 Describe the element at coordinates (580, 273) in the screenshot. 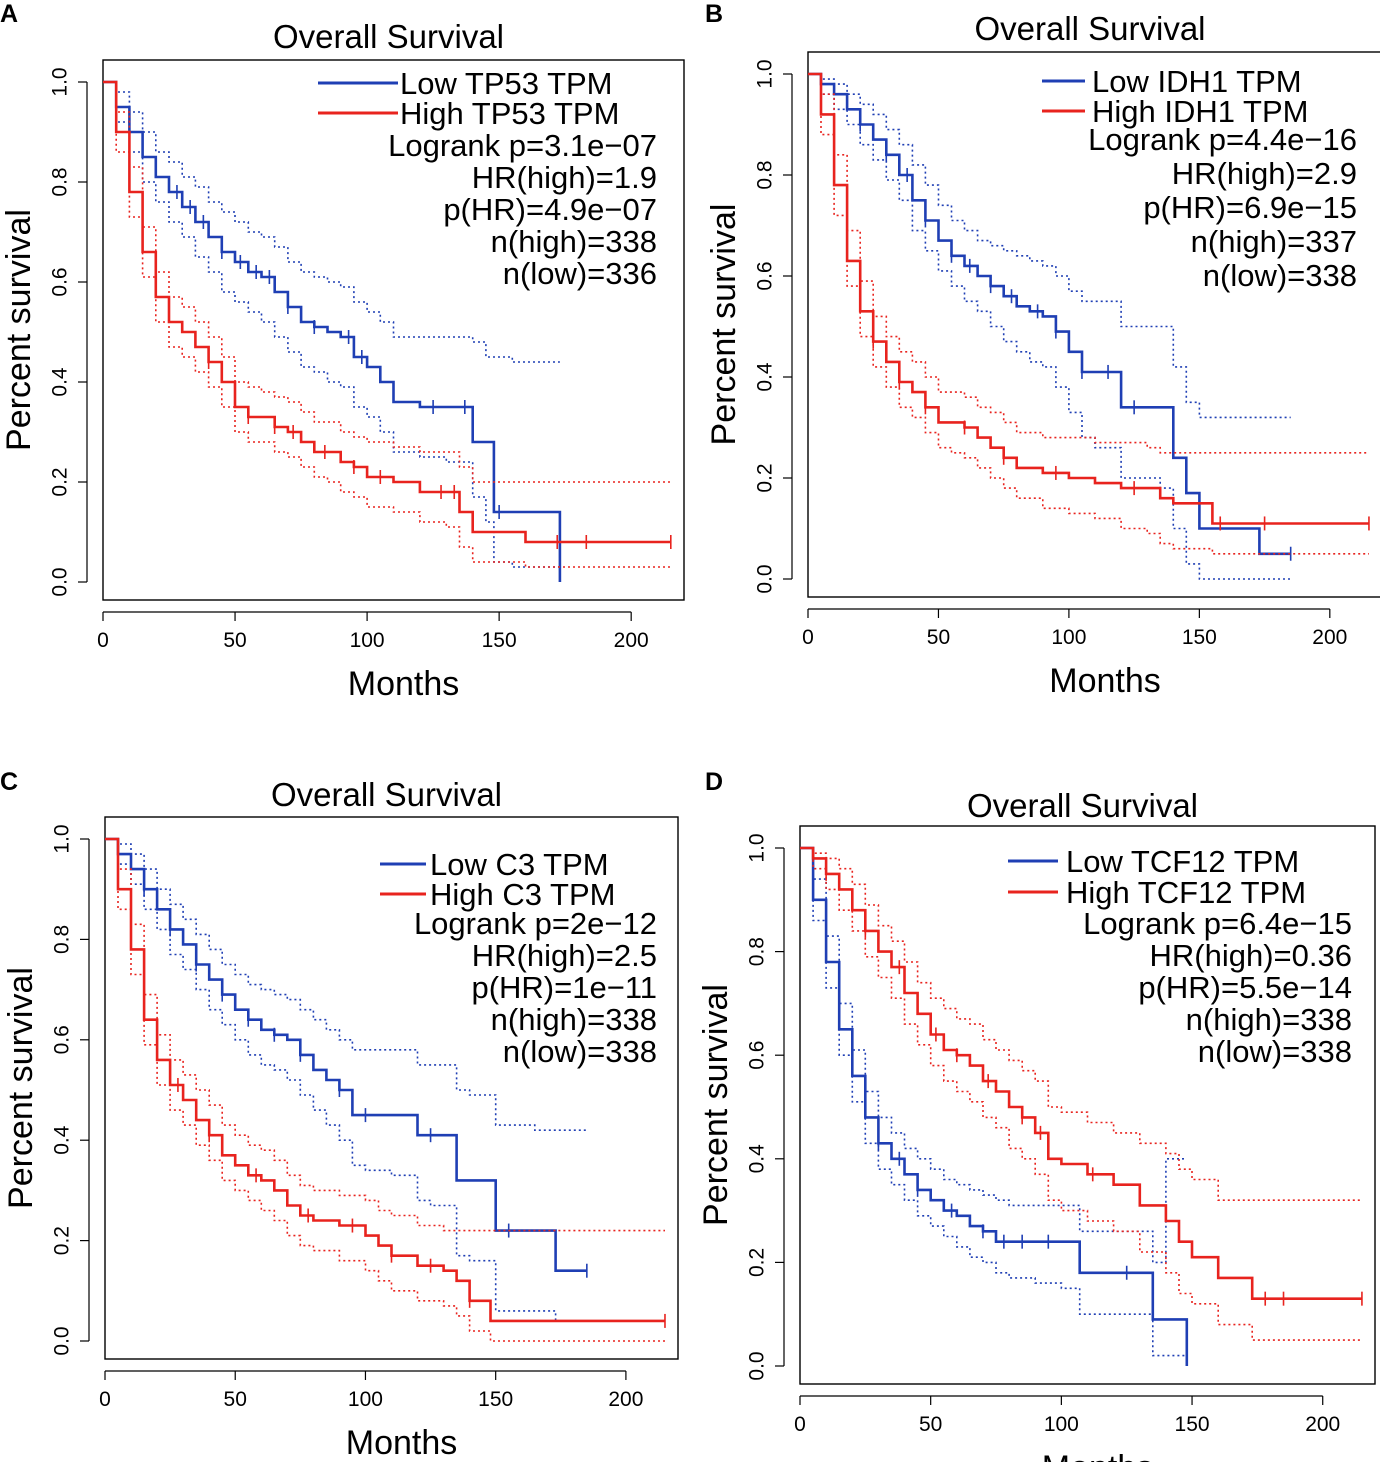

I see `stat-line: n(low)=336` at that location.